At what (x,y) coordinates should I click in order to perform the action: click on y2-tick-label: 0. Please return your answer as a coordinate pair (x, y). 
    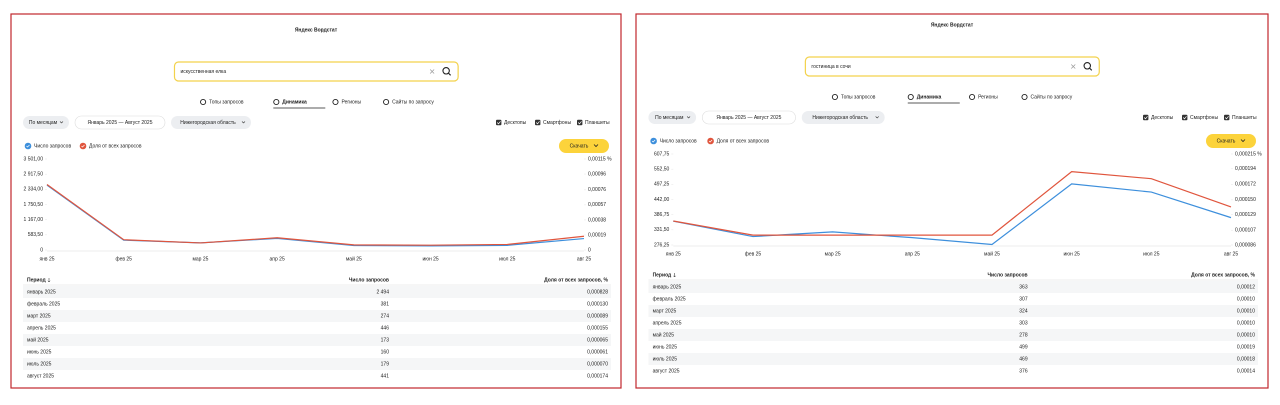
    Looking at the image, I should click on (589, 250).